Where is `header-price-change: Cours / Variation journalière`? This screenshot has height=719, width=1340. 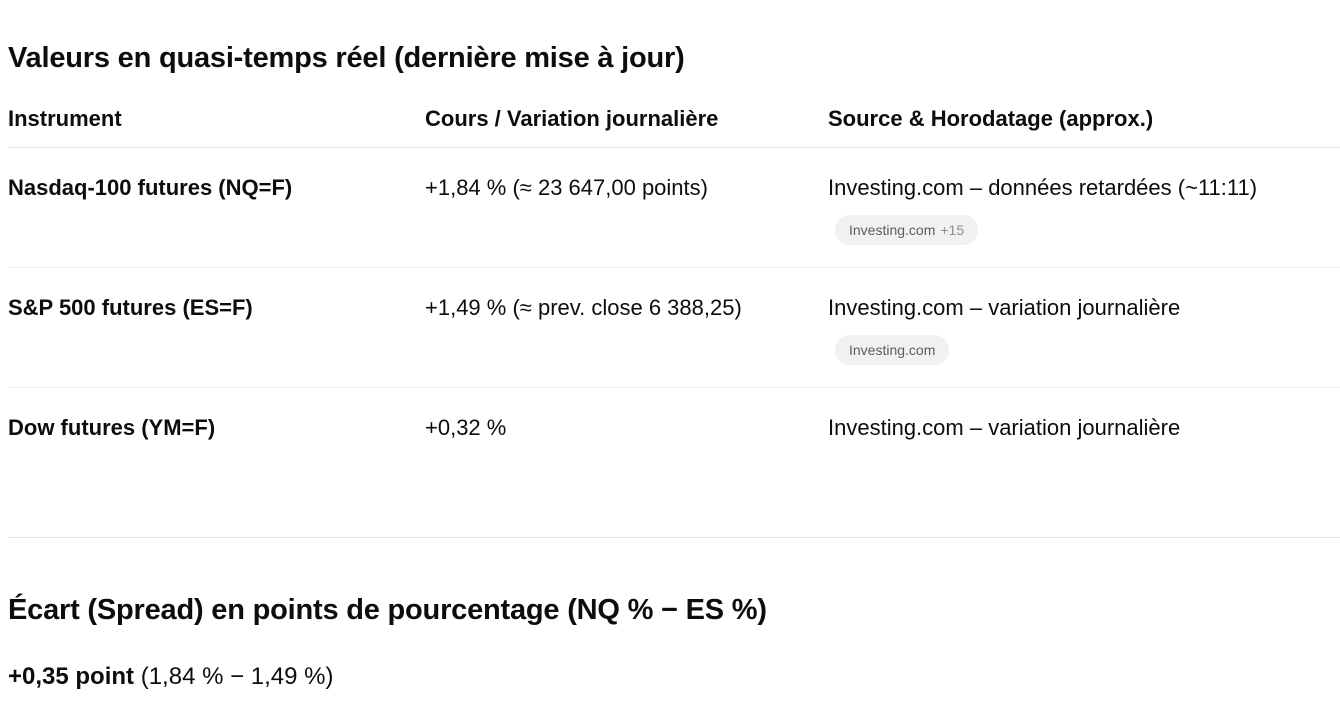 header-price-change: Cours / Variation journalière is located at coordinates (572, 118).